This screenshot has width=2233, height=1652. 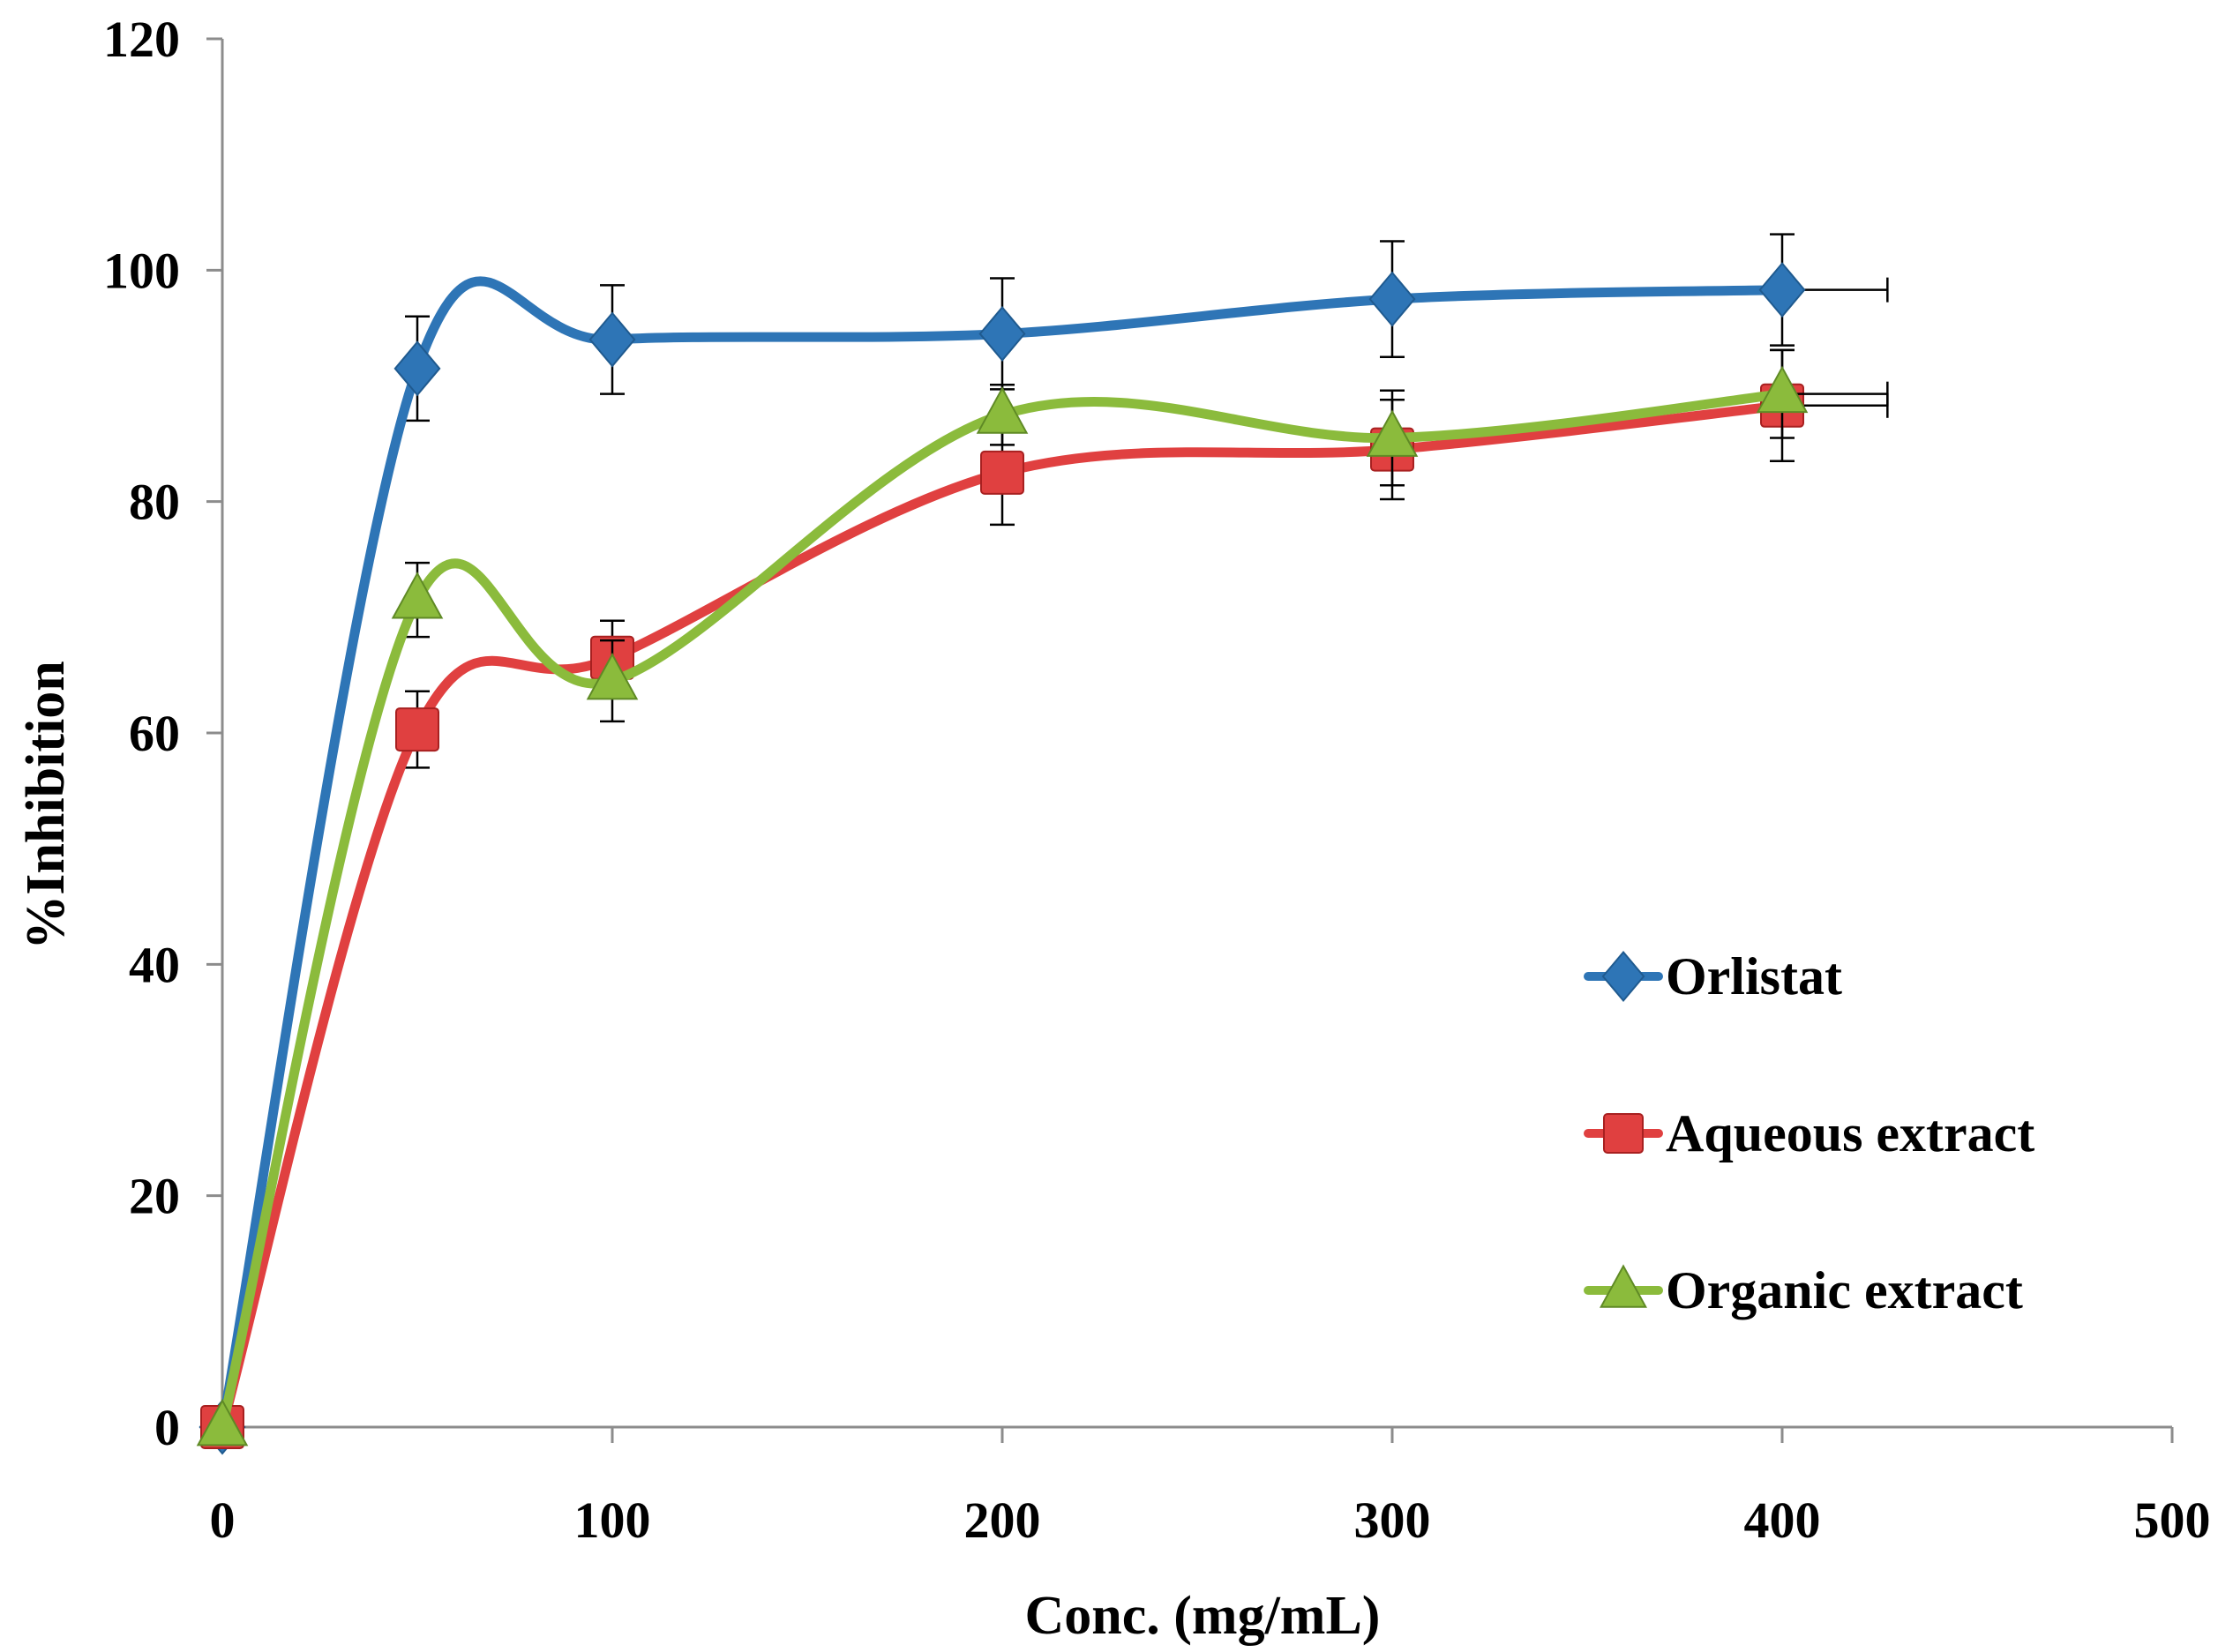 What do you see at coordinates (154, 502) in the screenshot?
I see `y-tick-label: 80` at bounding box center [154, 502].